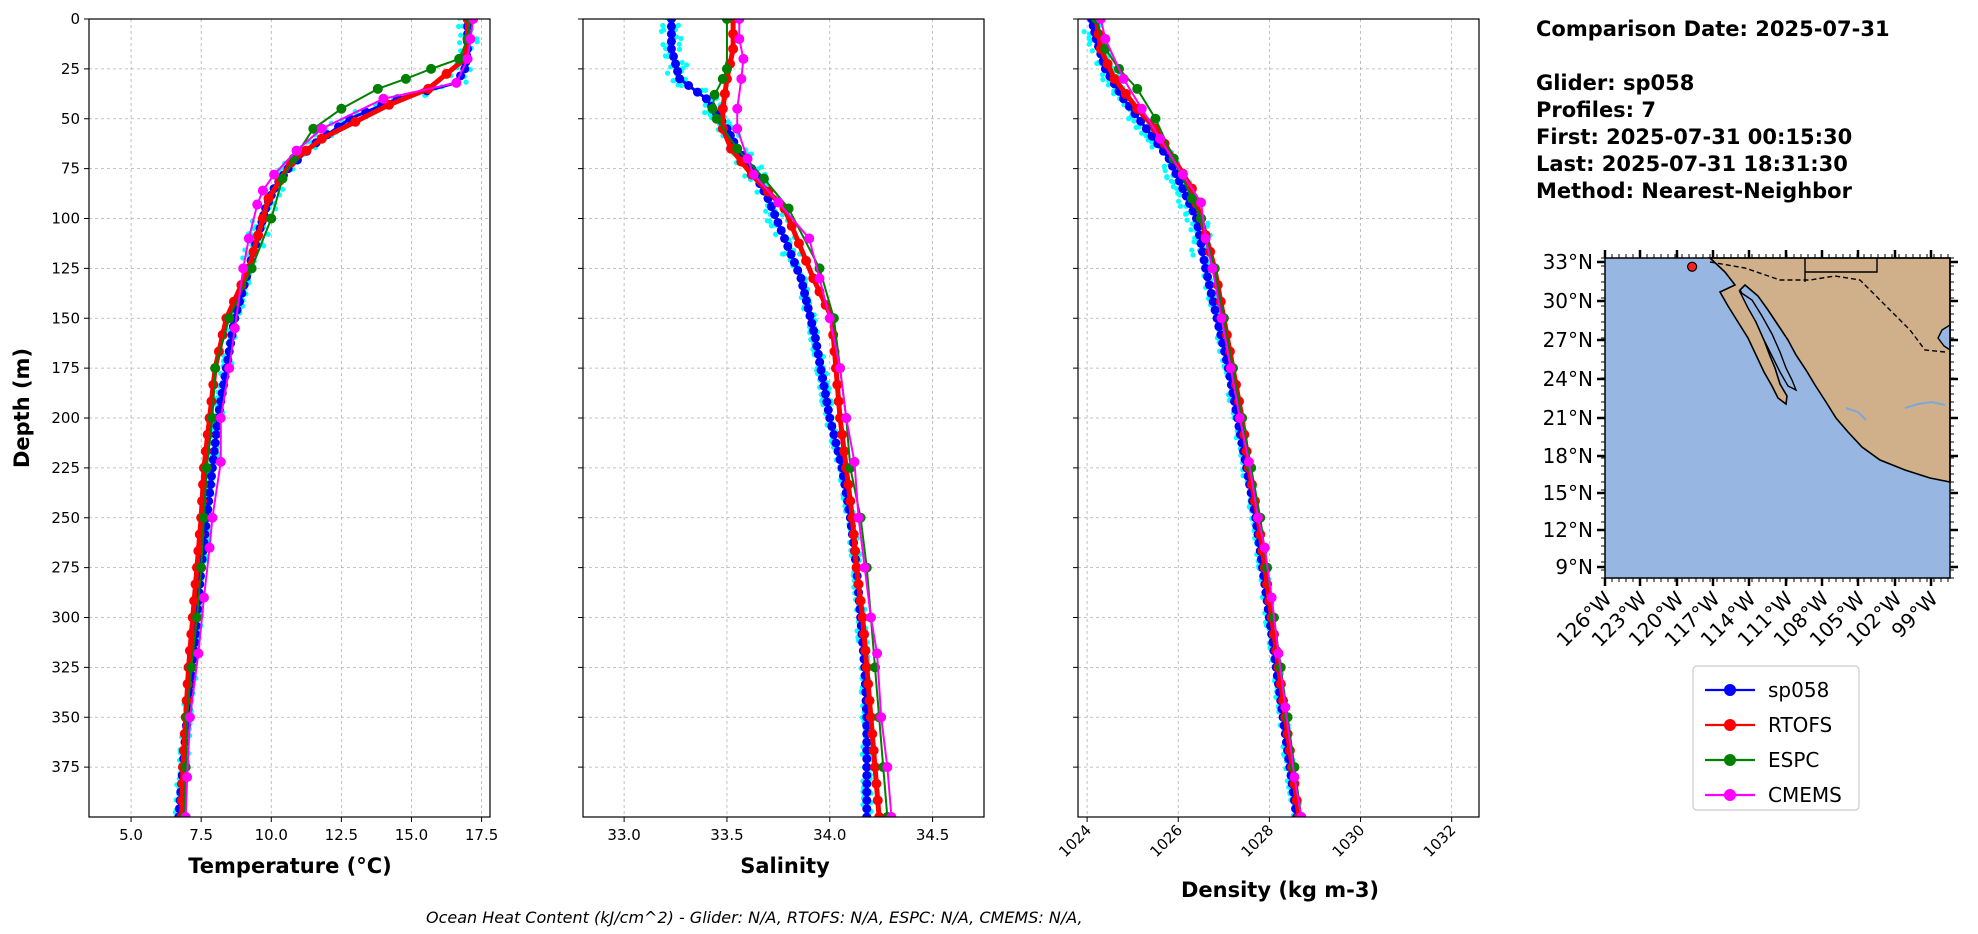 The width and height of the screenshot is (1978, 934). Describe the element at coordinates (1574, 567) in the screenshot. I see `map-lat-label: 9°N` at that location.